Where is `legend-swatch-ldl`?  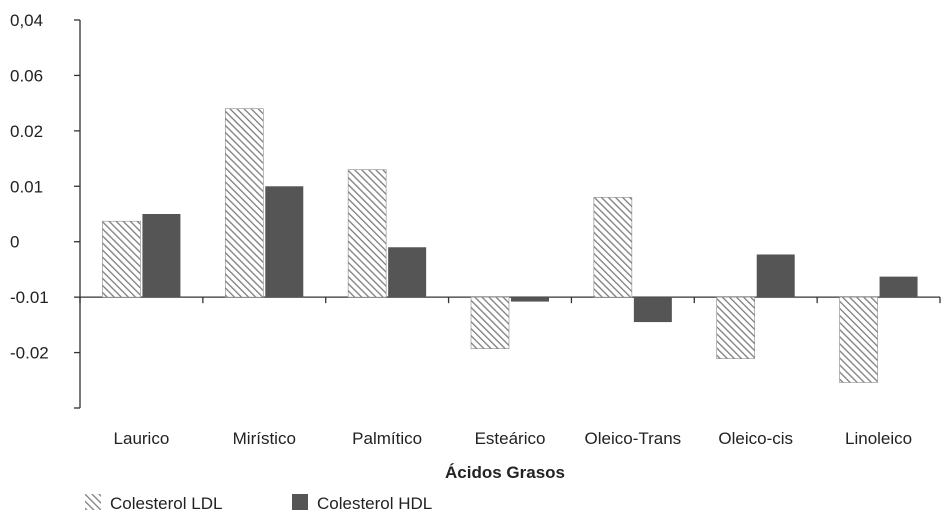
legend-swatch-ldl is located at coordinates (93, 502).